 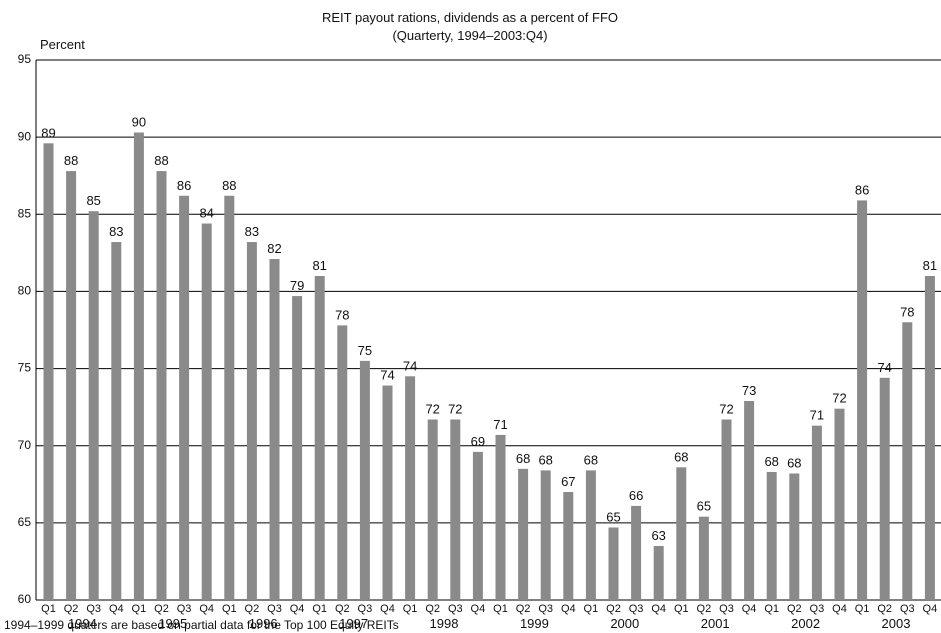 What do you see at coordinates (172, 623) in the screenshot?
I see `year-label: 1995` at bounding box center [172, 623].